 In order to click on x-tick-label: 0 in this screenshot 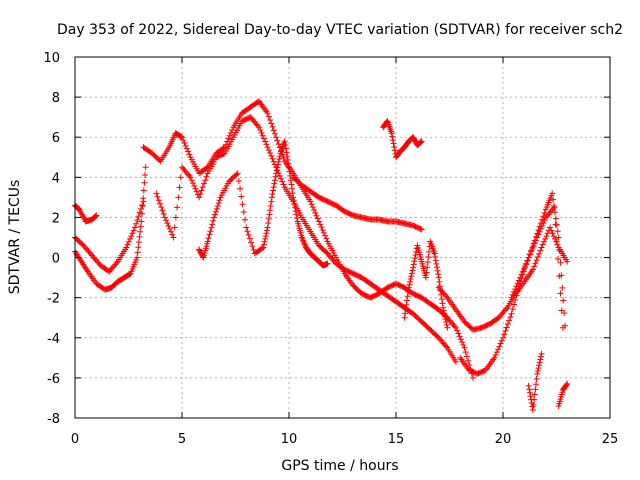, I will do `click(75, 439)`.